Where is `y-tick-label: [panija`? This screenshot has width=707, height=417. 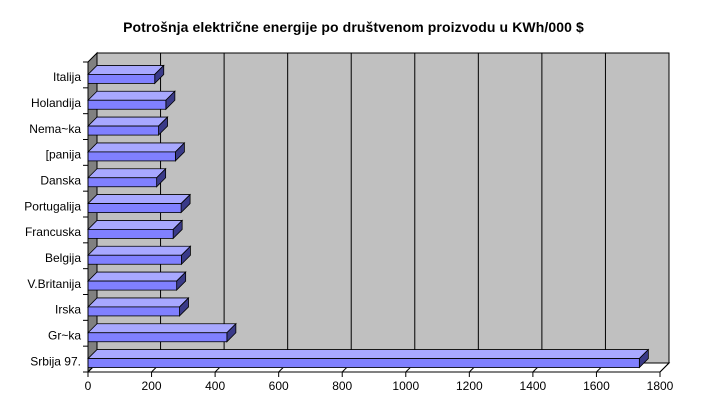 y-tick-label: [panija is located at coordinates (64, 155).